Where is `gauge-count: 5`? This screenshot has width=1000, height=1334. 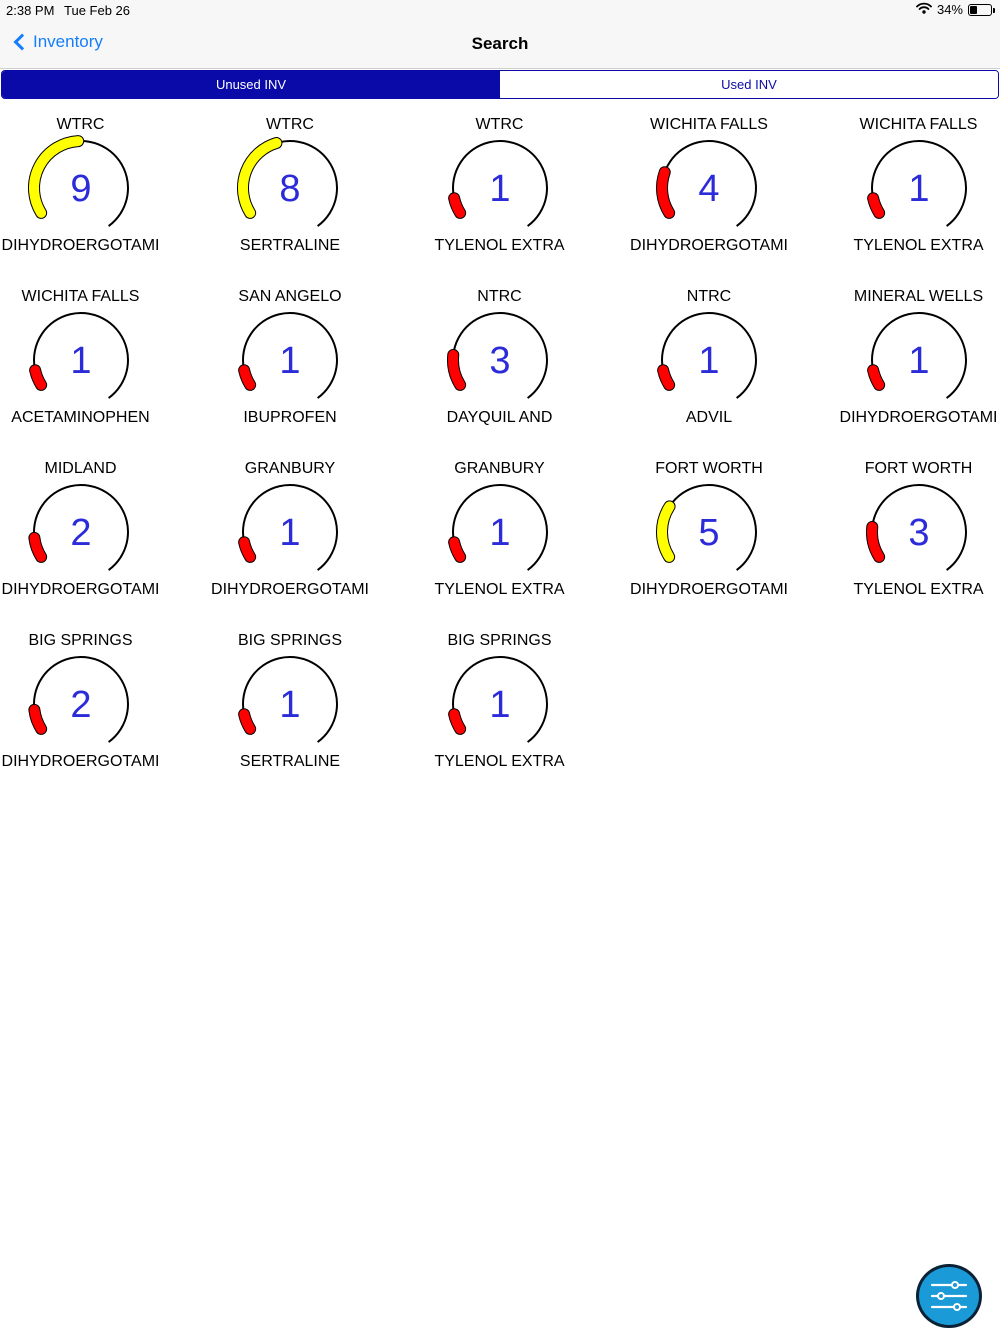 gauge-count: 5 is located at coordinates (708, 533).